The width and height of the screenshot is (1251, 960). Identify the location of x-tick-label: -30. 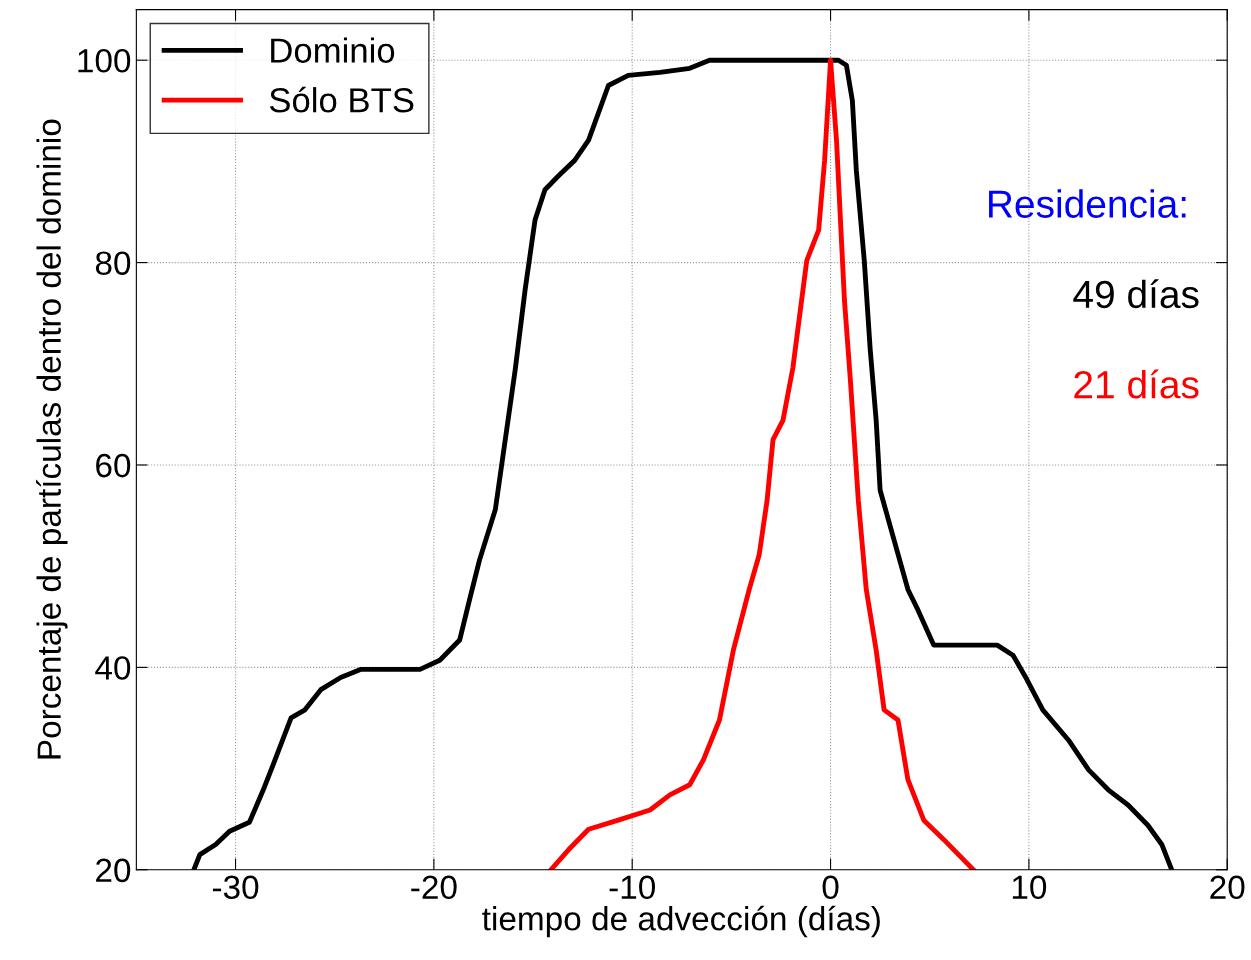
(235, 887).